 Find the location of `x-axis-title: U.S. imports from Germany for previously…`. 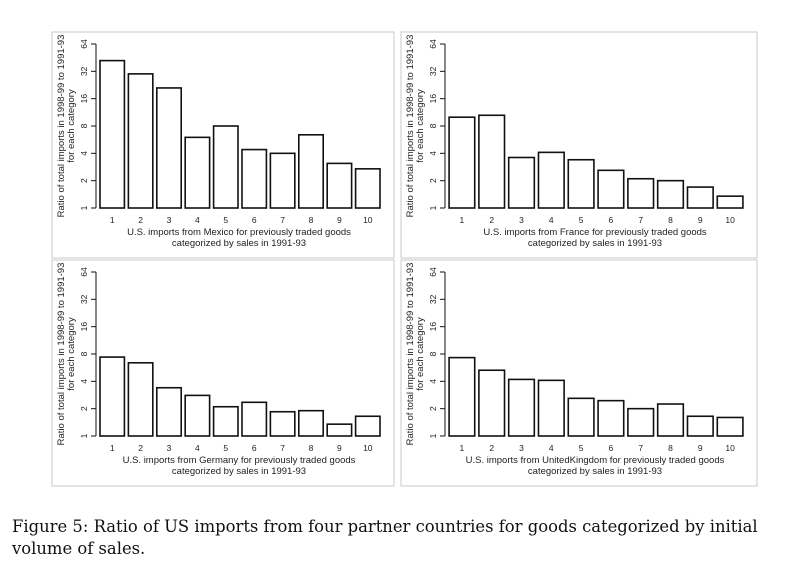

x-axis-title: U.S. imports from Germany for previously… is located at coordinates (239, 460).